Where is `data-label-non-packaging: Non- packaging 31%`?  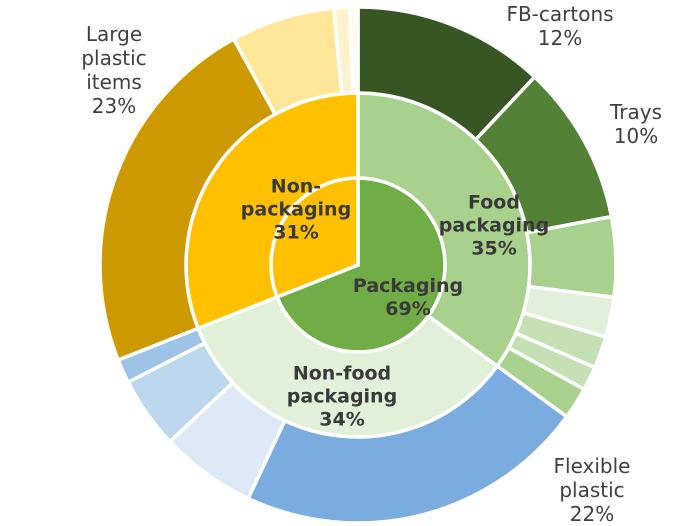
data-label-non-packaging: Non- packaging 31% is located at coordinates (296, 209).